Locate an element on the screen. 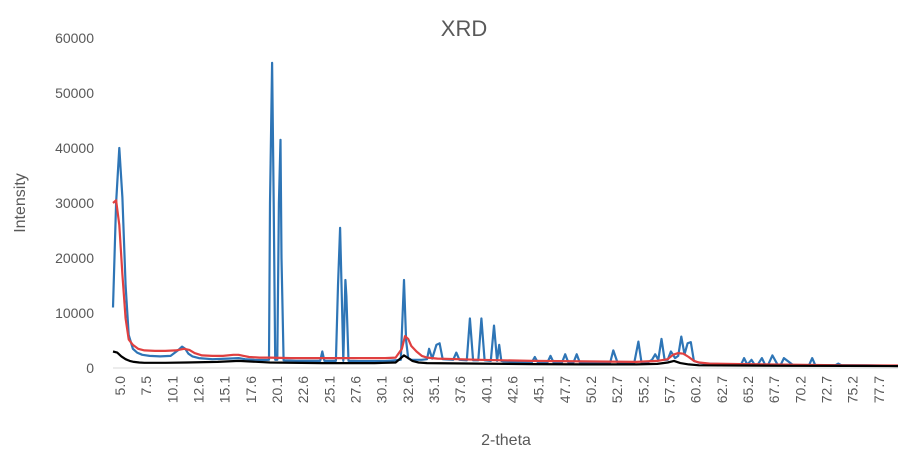  y-tick-label: 50000 is located at coordinates (74, 93).